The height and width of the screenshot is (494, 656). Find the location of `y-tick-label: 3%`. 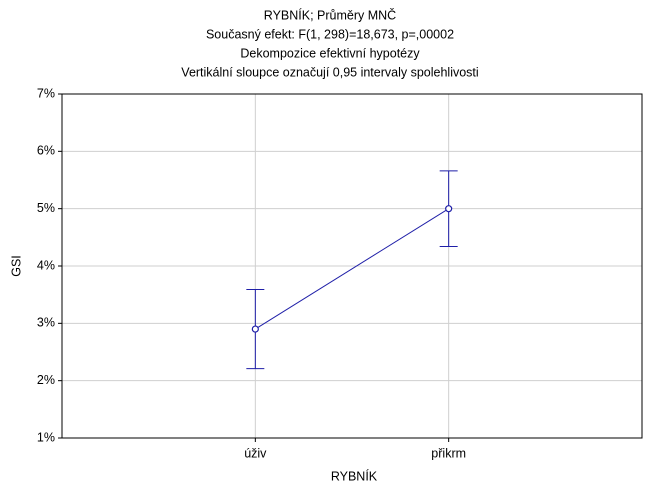

y-tick-label: 3% is located at coordinates (46, 323).